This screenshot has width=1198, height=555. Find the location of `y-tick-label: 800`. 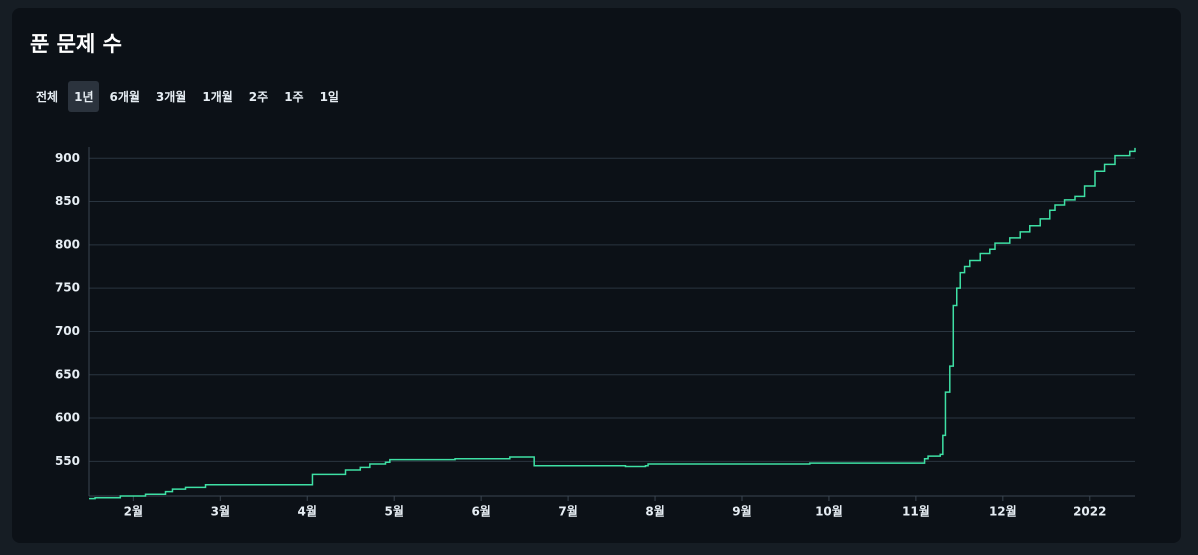

y-tick-label: 800 is located at coordinates (67, 244).